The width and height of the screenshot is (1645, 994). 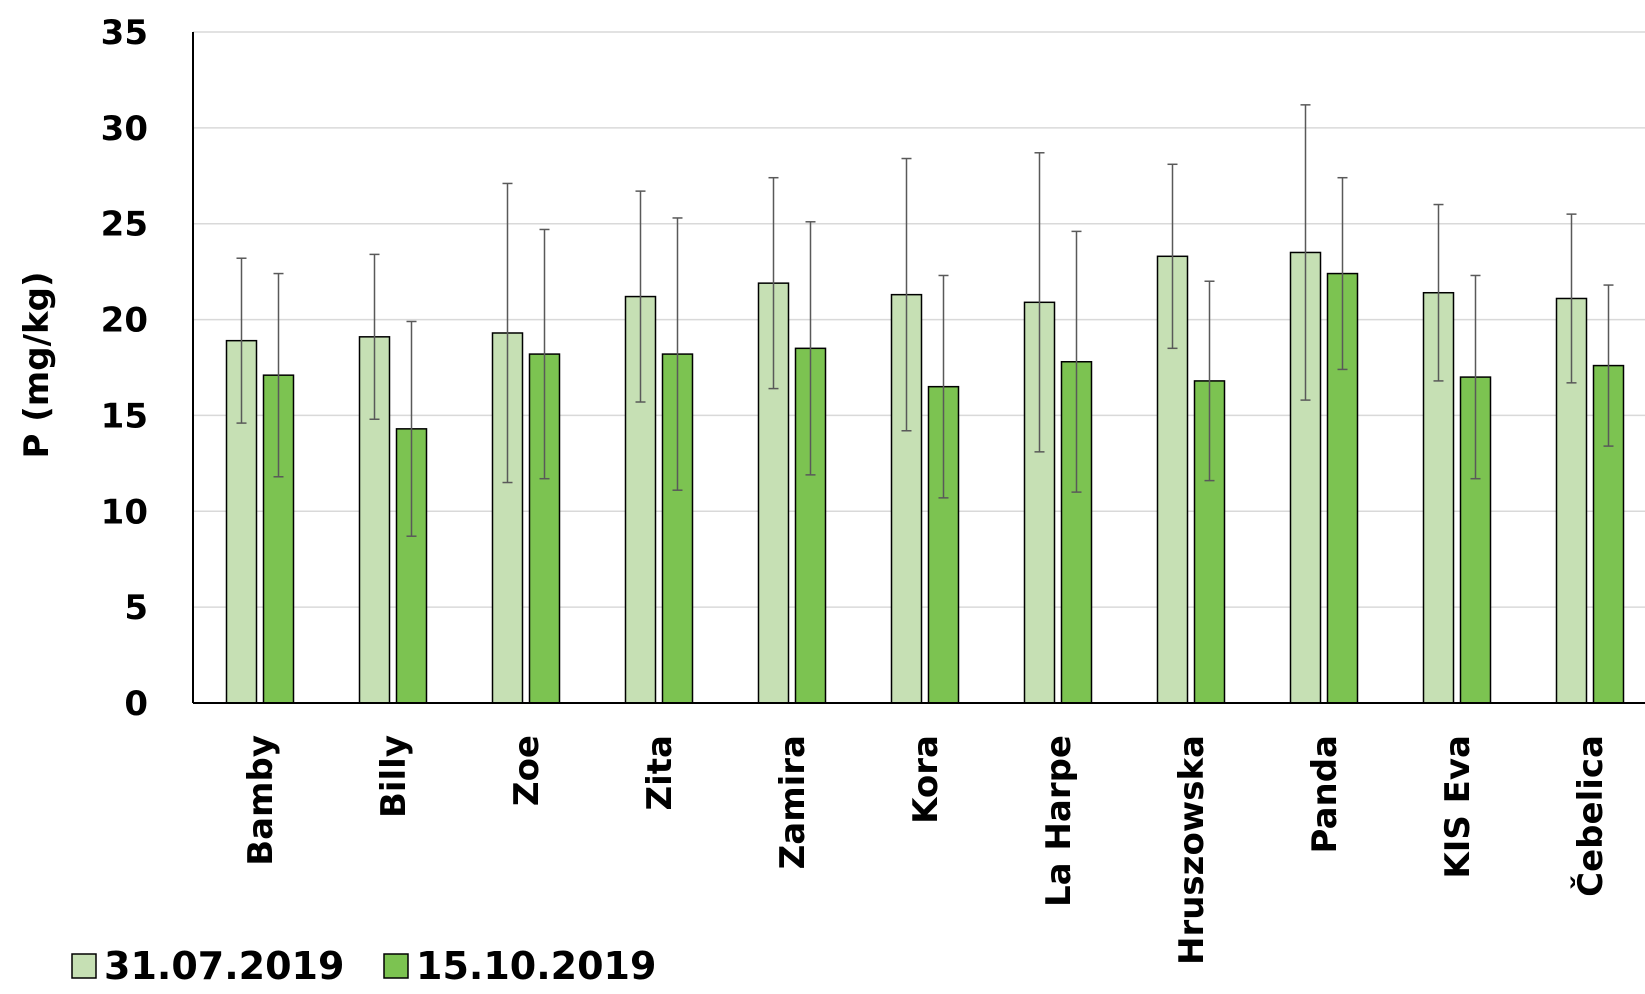 What do you see at coordinates (124, 33) in the screenshot?
I see `y-tick-label: 35` at bounding box center [124, 33].